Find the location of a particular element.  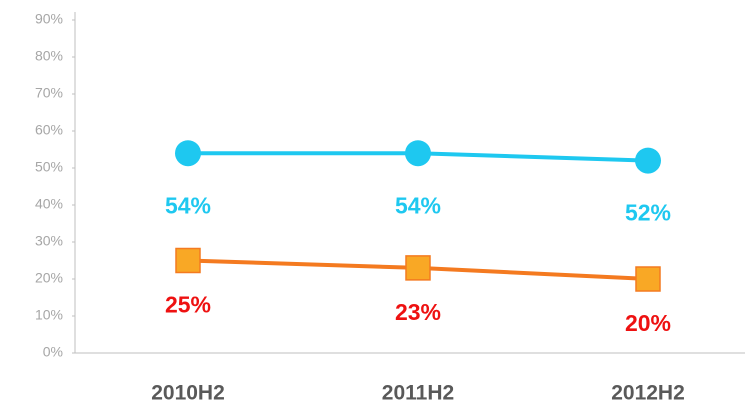

y-tick-label: 50% is located at coordinates (49, 167).